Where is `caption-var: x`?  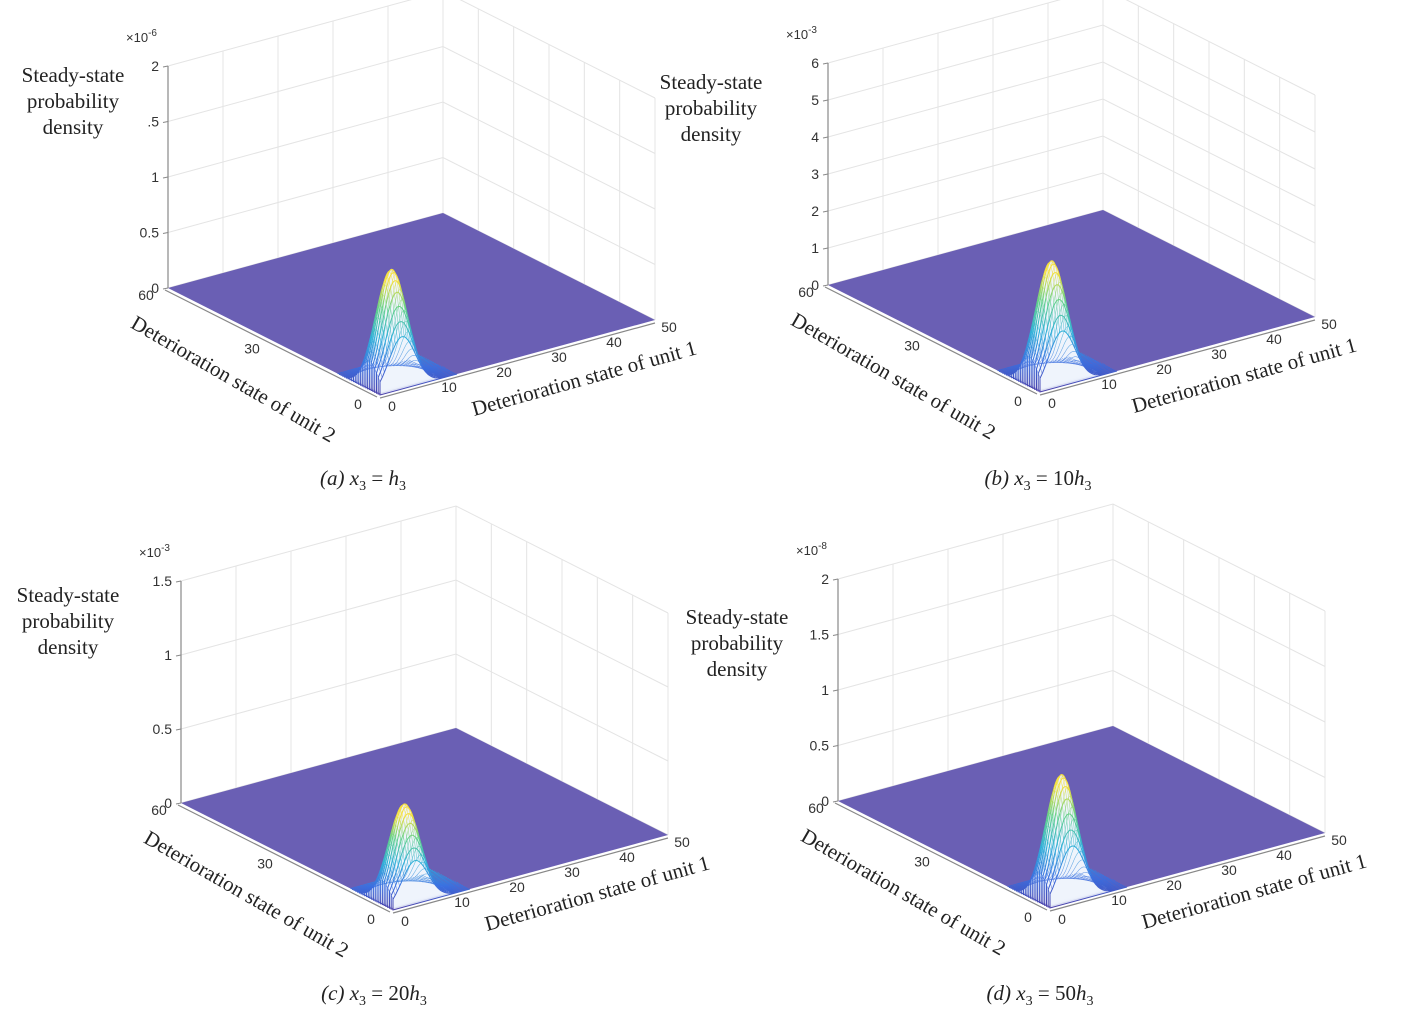 caption-var: x is located at coordinates (354, 993).